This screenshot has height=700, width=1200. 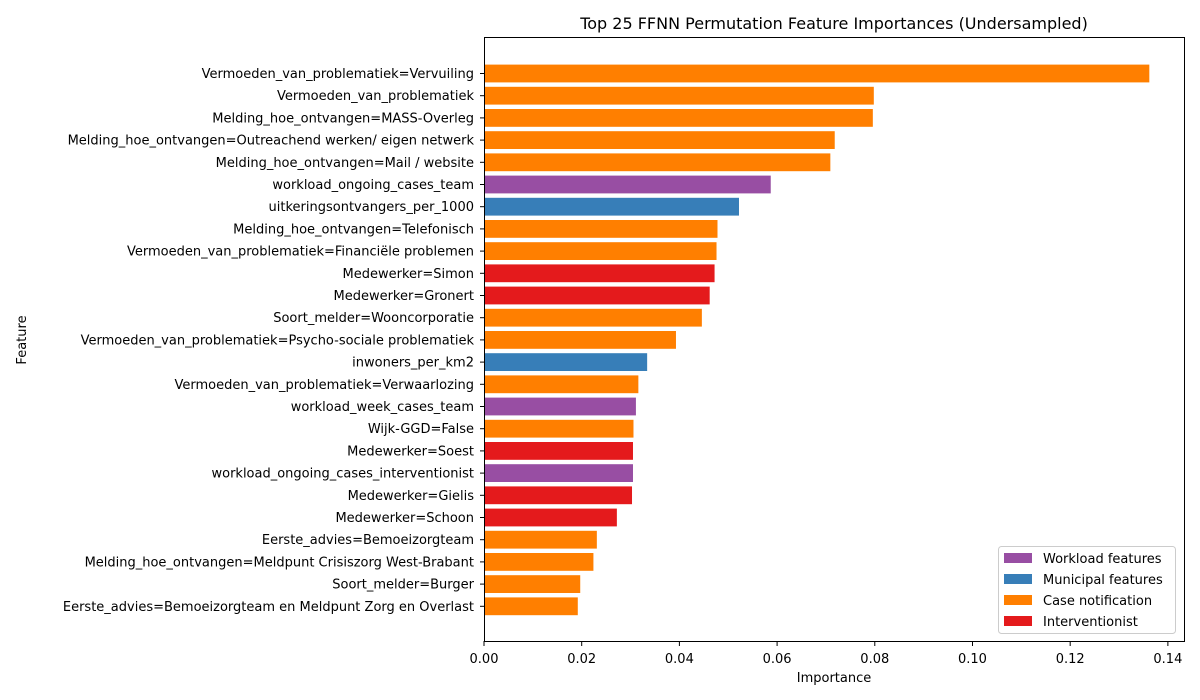 I want to click on y-tick-label: Soort_melder=Burger, so click(x=403, y=585).